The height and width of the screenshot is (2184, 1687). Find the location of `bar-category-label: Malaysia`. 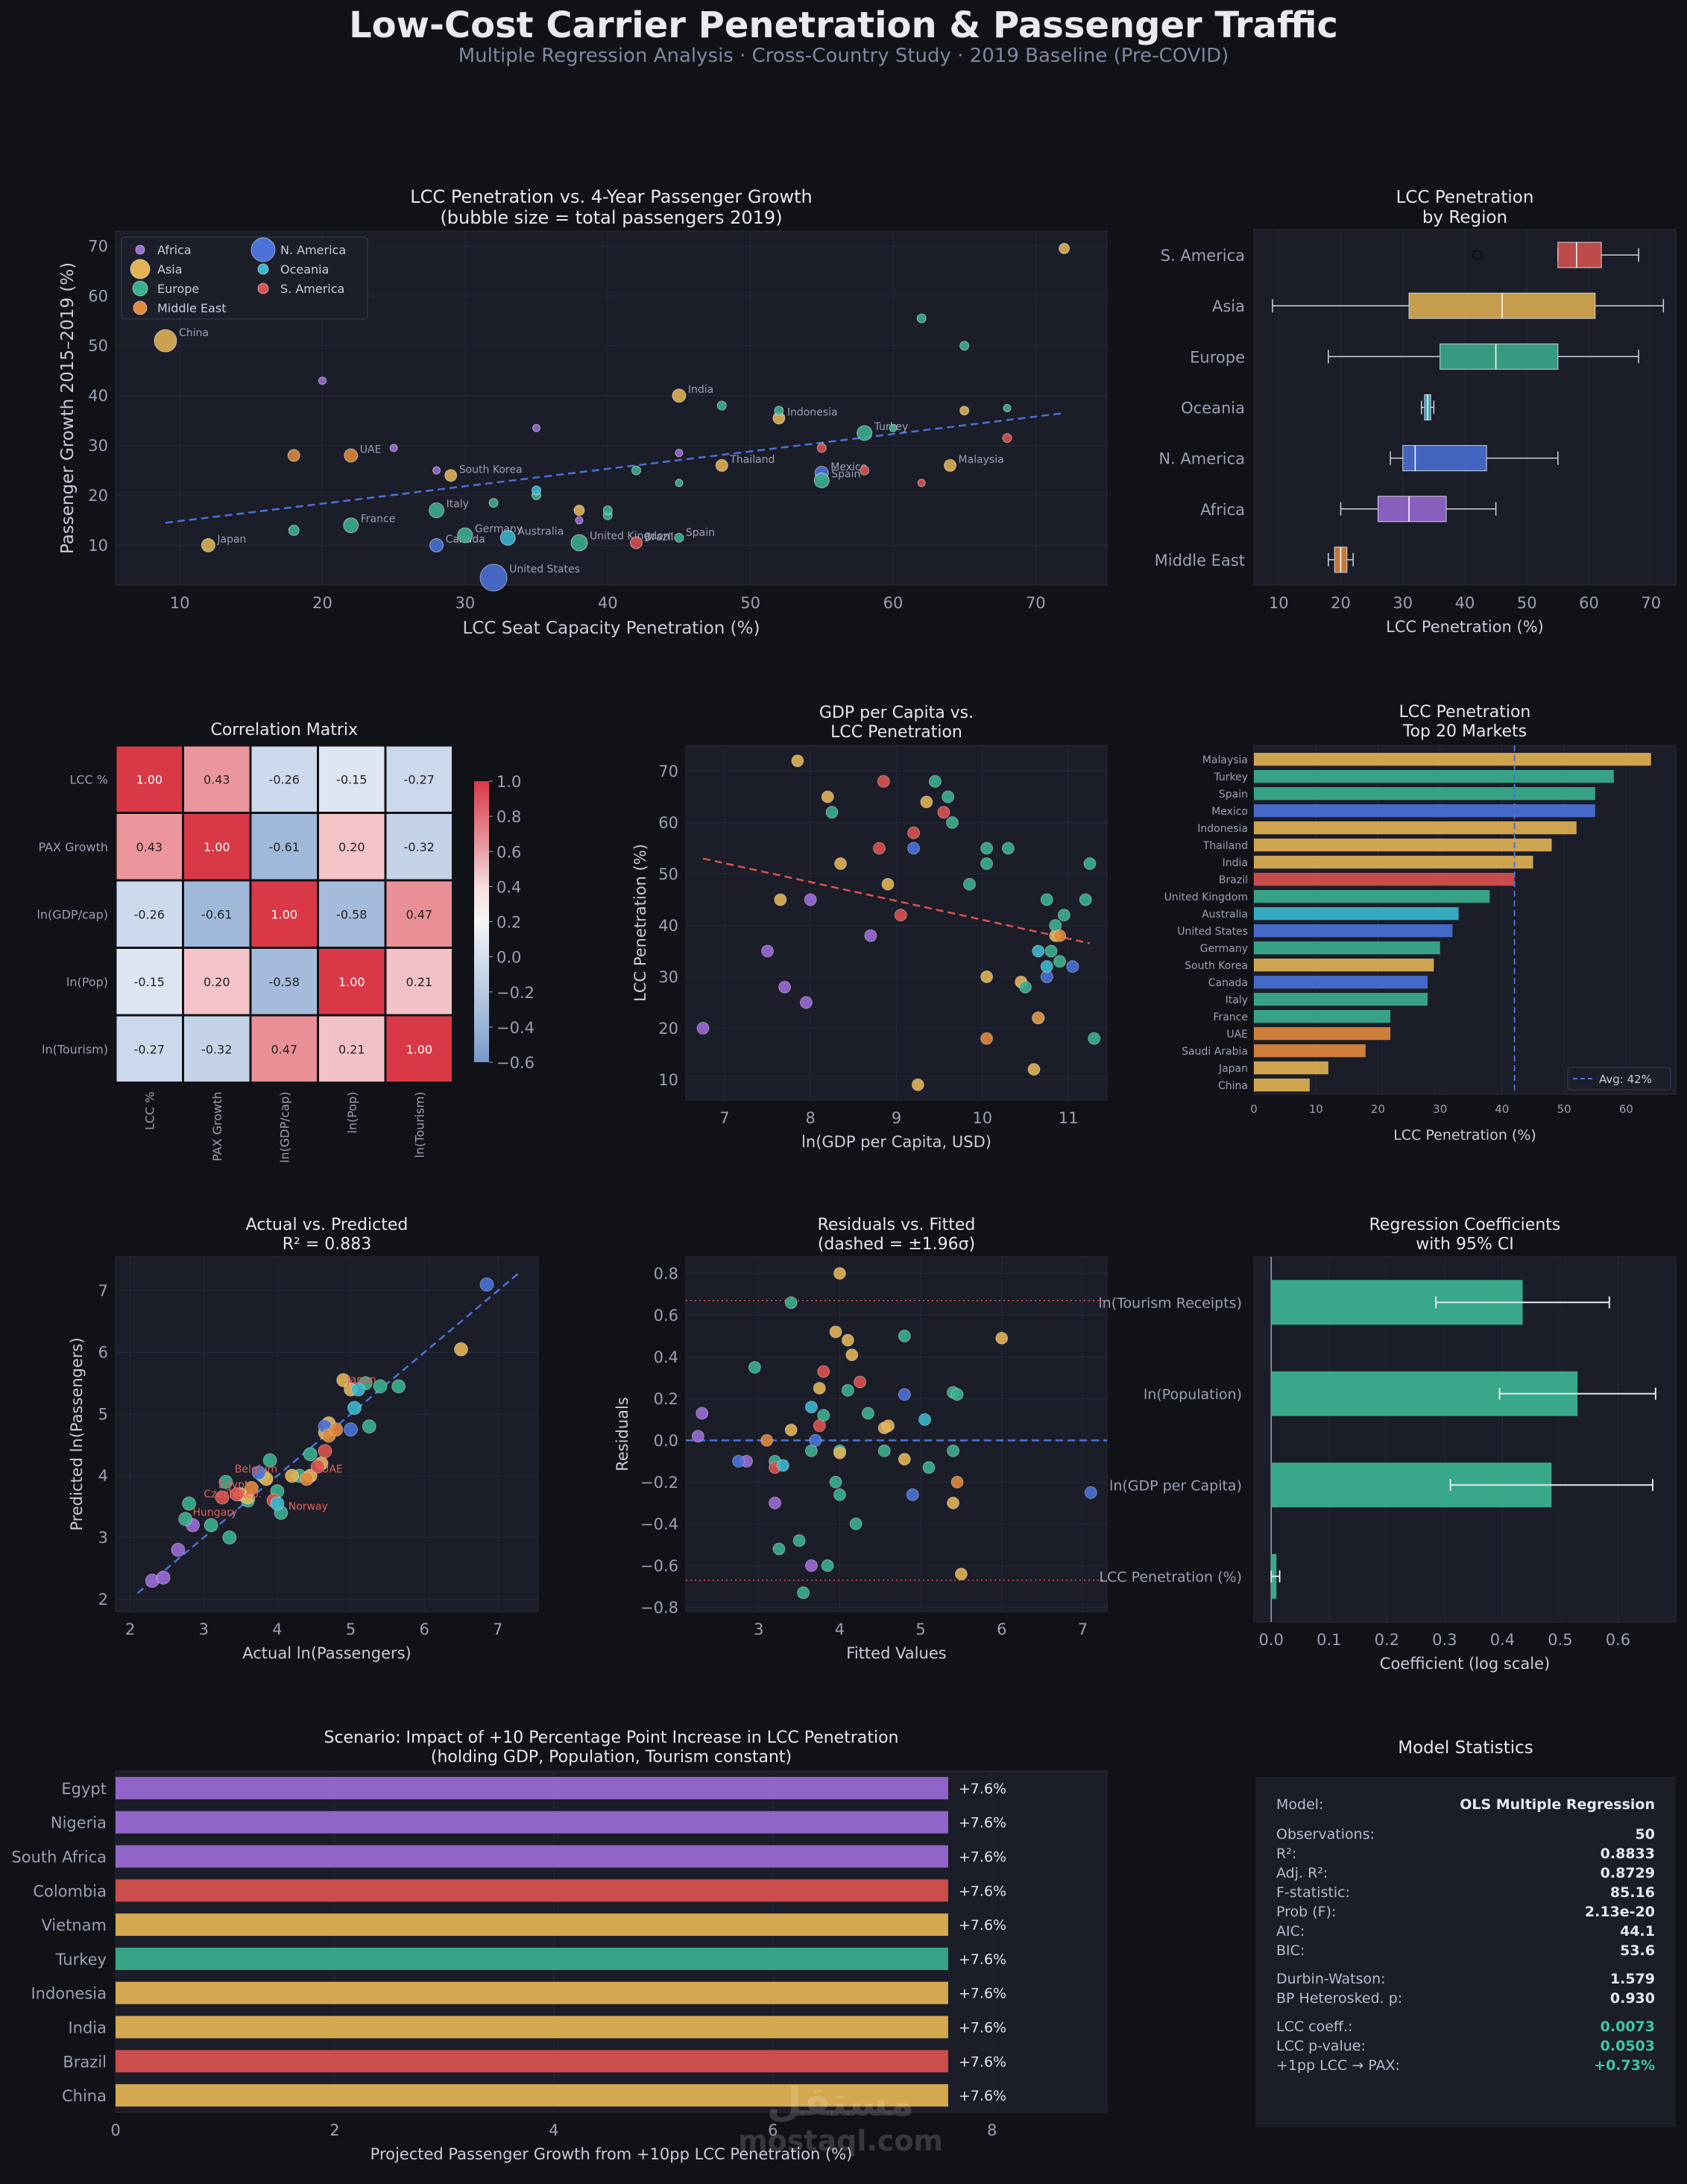

bar-category-label: Malaysia is located at coordinates (1225, 760).